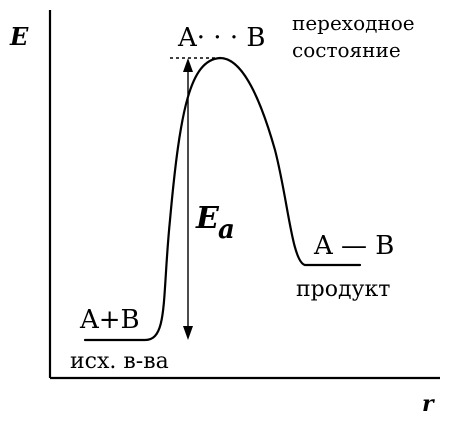 The width and height of the screenshot is (462, 422). I want to click on product-species-label: A — B, so click(353, 246).